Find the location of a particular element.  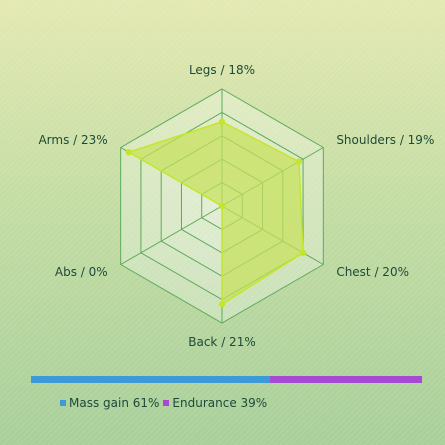

legend-item: Endurance 39% is located at coordinates (215, 403).